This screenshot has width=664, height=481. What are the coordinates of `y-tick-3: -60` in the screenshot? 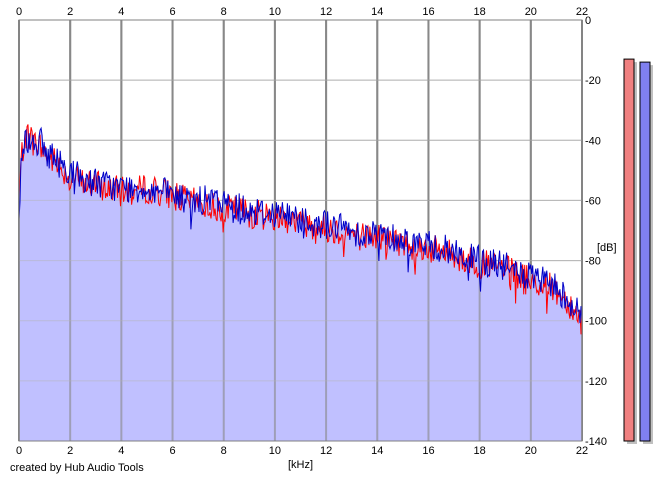 It's located at (593, 201).